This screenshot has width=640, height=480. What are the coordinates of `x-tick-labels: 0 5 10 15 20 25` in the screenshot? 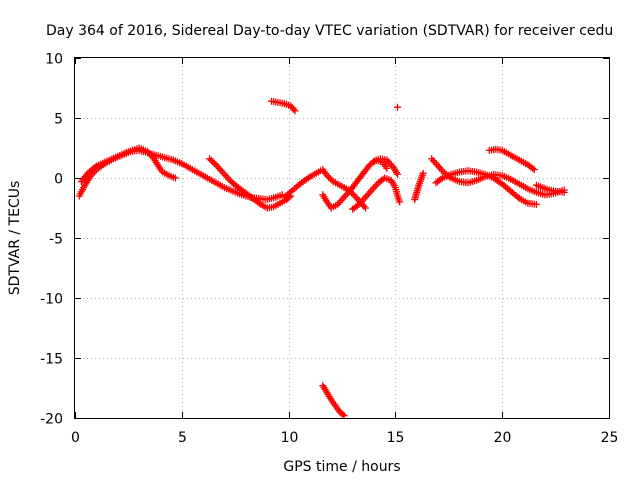 It's located at (344, 438).